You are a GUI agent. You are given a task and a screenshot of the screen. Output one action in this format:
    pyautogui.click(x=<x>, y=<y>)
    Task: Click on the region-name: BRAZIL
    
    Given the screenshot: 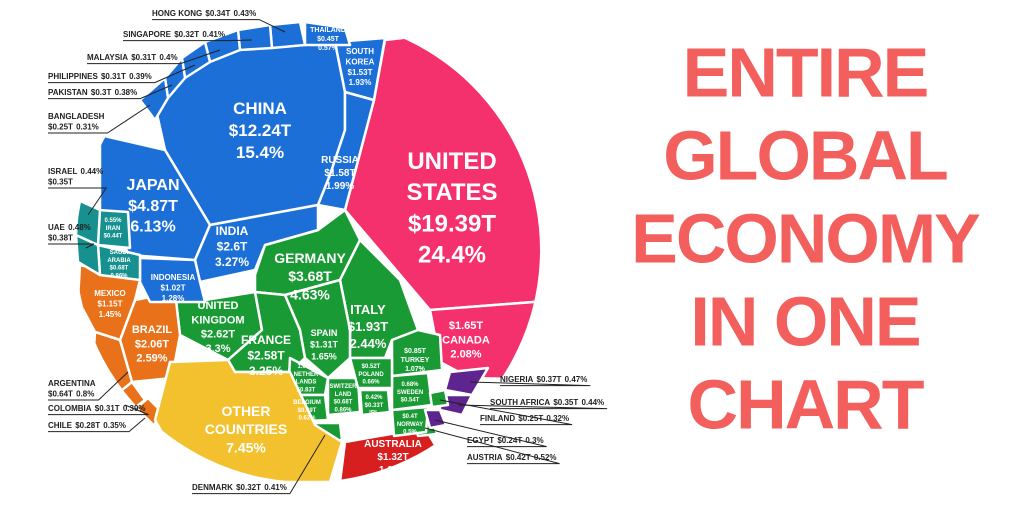 What is the action you would take?
    pyautogui.click(x=152, y=330)
    